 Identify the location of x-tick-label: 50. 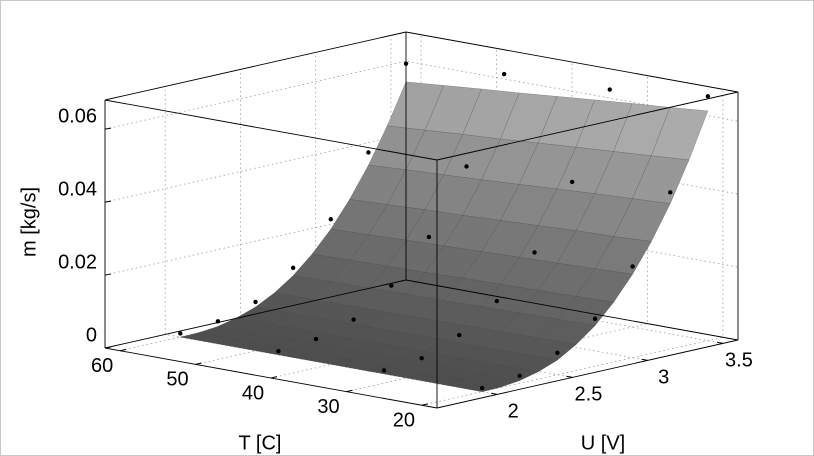
(177, 380).